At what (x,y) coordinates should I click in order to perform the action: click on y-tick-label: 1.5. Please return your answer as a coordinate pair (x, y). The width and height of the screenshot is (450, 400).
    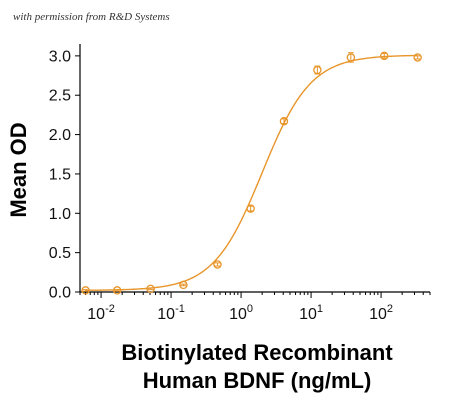
    Looking at the image, I should click on (60, 174).